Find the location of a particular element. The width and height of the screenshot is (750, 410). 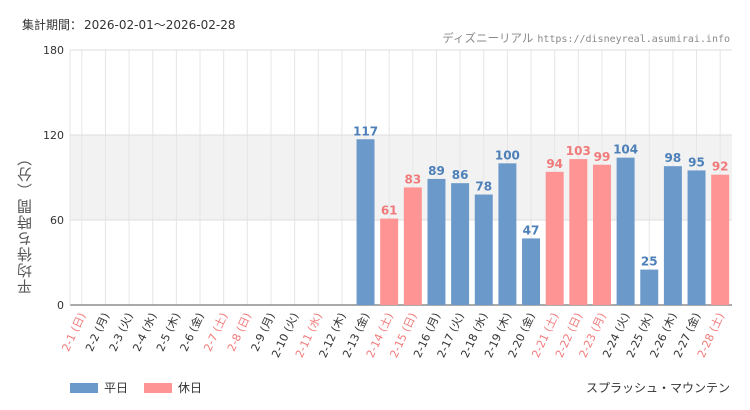

period-value: 2026-02-01～2026-02-28 is located at coordinates (160, 25).